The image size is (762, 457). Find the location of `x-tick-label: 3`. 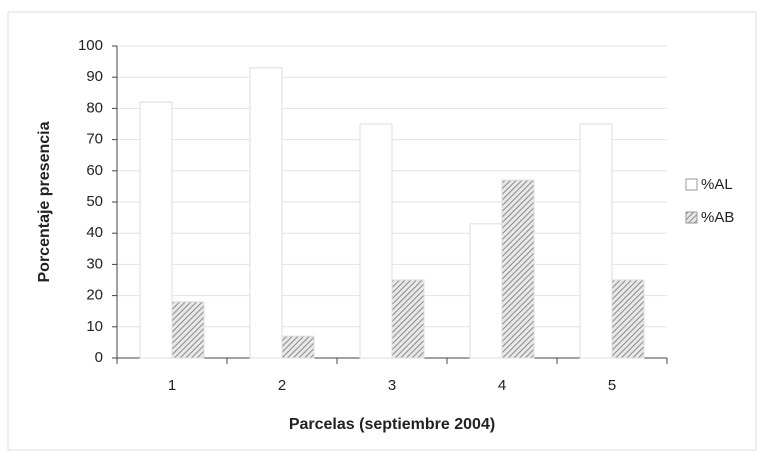

x-tick-label: 3 is located at coordinates (392, 385).